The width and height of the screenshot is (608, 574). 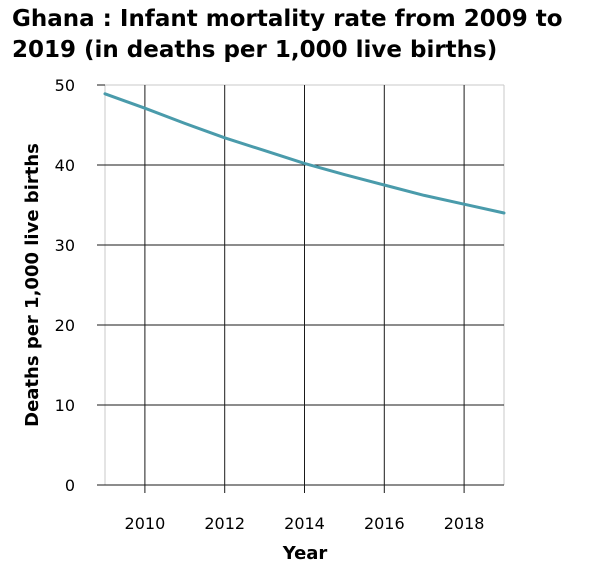 I want to click on y-tick-label: 10, so click(x=65, y=405).